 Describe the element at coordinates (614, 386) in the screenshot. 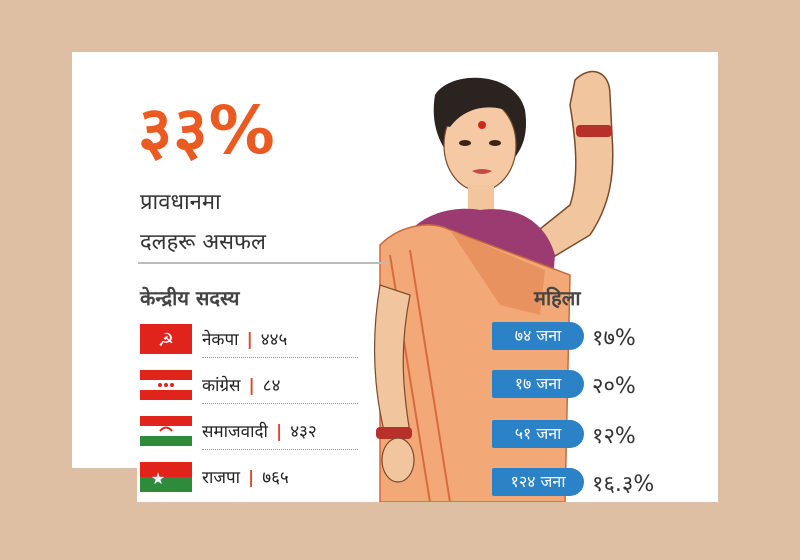

I see `women-percent: २०%` at that location.